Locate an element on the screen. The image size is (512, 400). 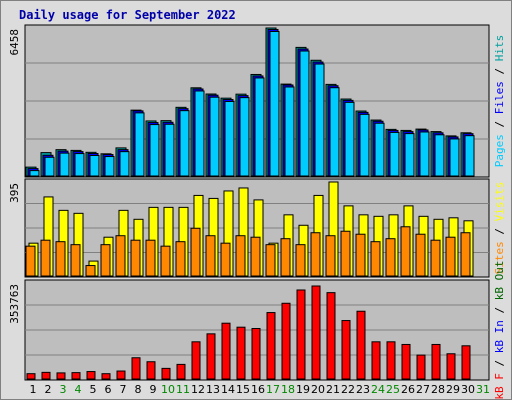
x-tick-day-11: 11 is located at coordinates (183, 389).